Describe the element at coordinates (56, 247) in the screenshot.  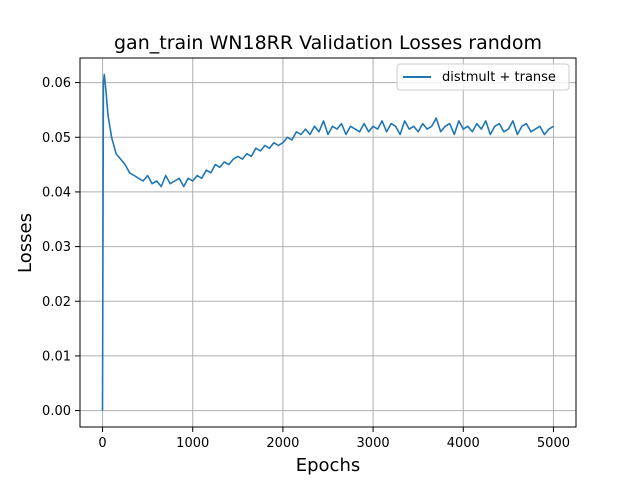
I see `y-tick-label: 0.03` at that location.